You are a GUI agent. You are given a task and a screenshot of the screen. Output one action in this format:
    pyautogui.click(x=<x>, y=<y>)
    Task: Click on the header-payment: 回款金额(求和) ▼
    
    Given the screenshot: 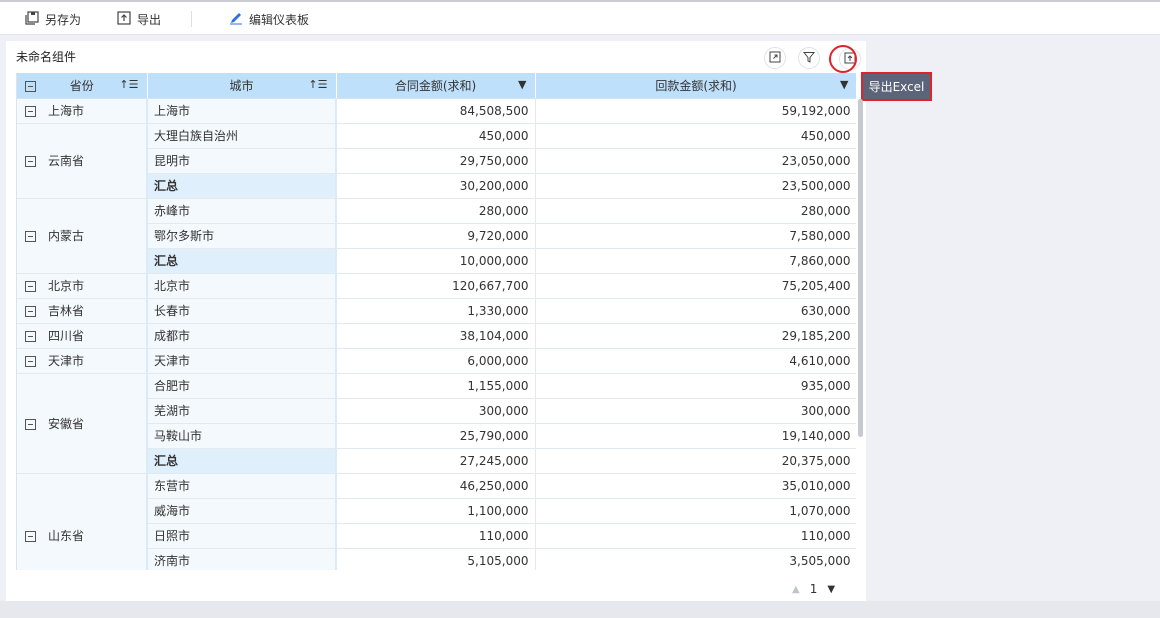 What is the action you would take?
    pyautogui.click(x=695, y=86)
    